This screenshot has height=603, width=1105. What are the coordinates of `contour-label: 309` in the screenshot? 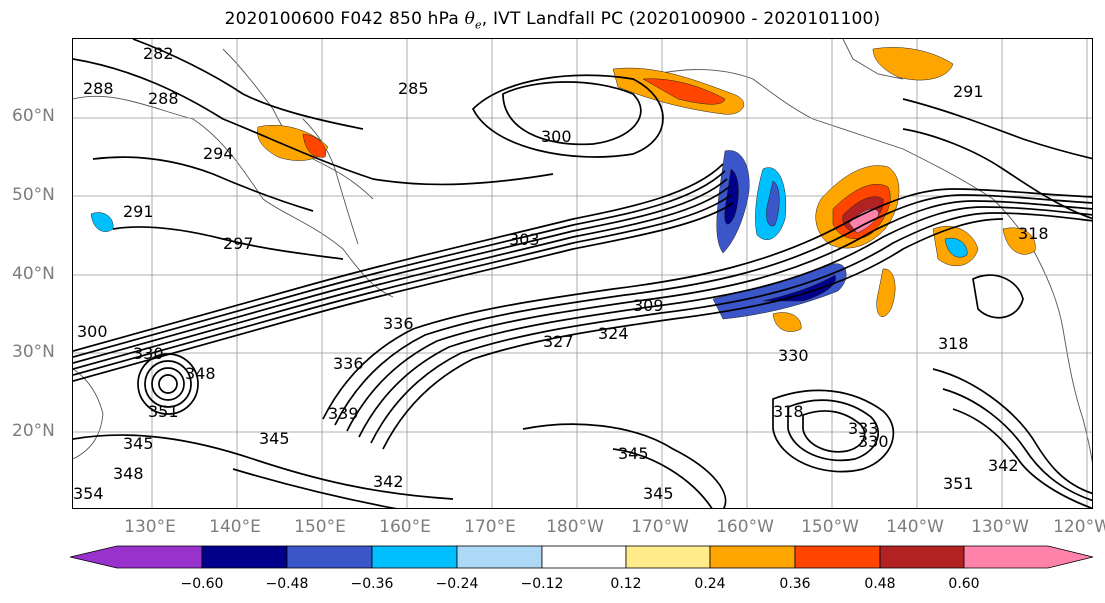 It's located at (648, 305).